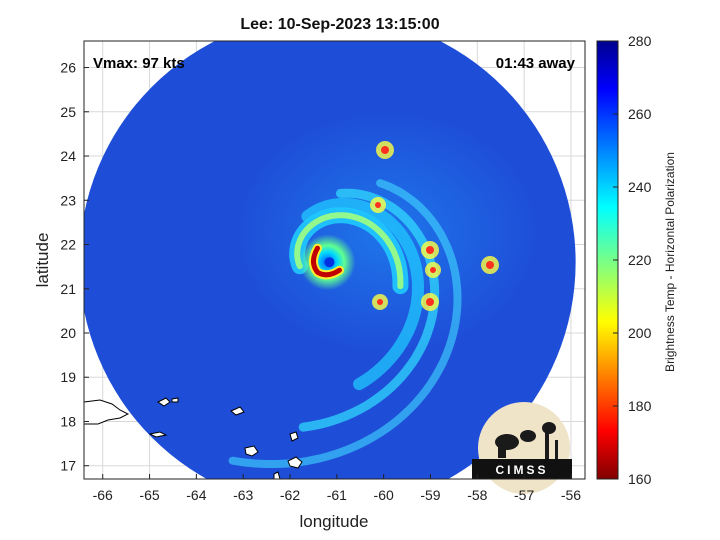 This screenshot has height=540, width=720. What do you see at coordinates (243, 495) in the screenshot?
I see `x-tick-label: -63` at bounding box center [243, 495].